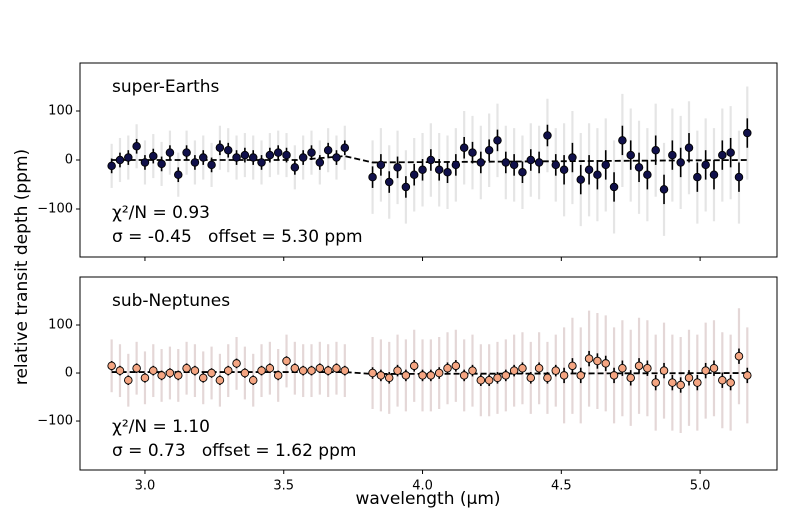  Describe the element at coordinates (700, 486) in the screenshot. I see `x-tick-label: 5.0` at that location.